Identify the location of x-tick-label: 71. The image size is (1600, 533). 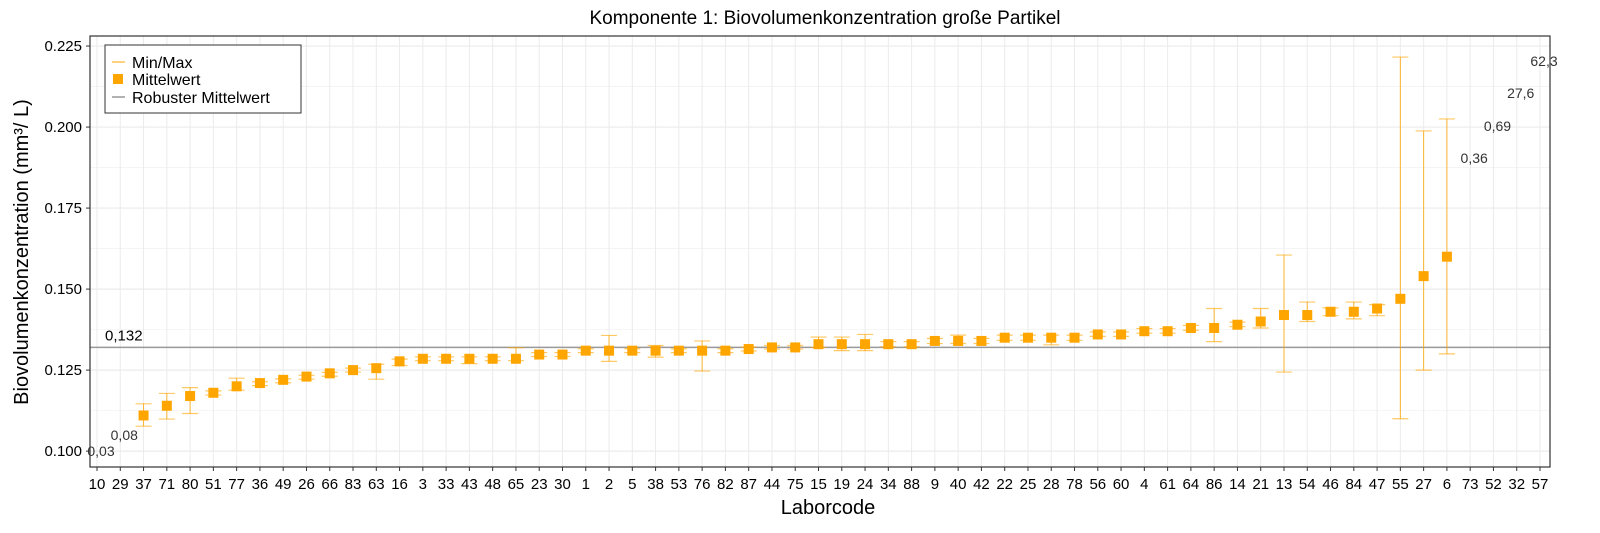
(166, 484).